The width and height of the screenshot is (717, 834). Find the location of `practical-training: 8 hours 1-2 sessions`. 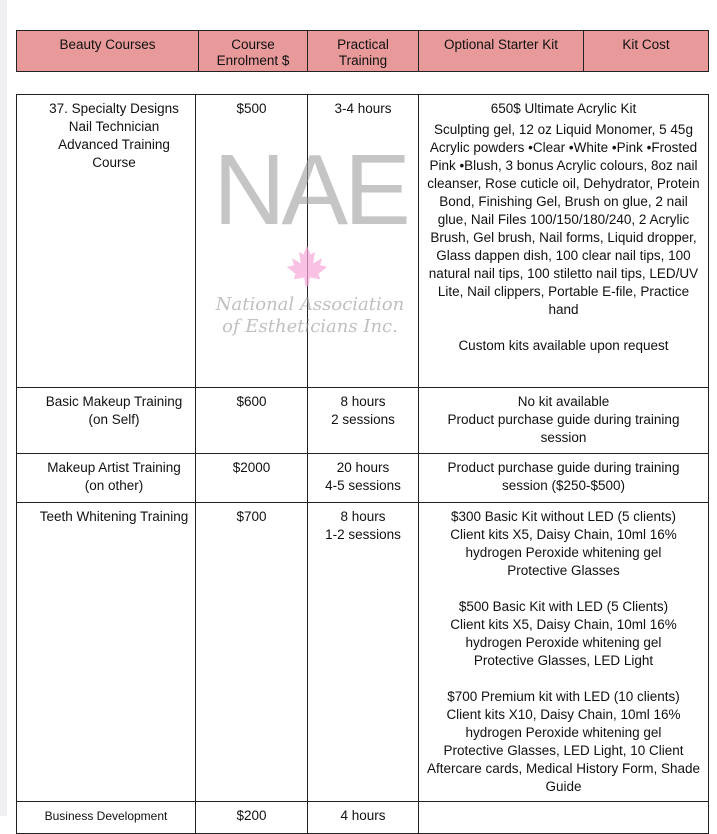

practical-training: 8 hours 1-2 sessions is located at coordinates (363, 652).